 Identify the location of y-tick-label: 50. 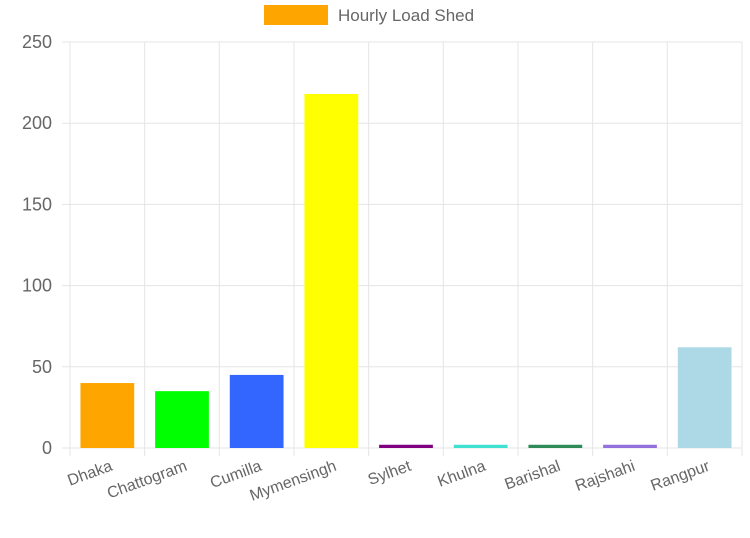
(42, 367).